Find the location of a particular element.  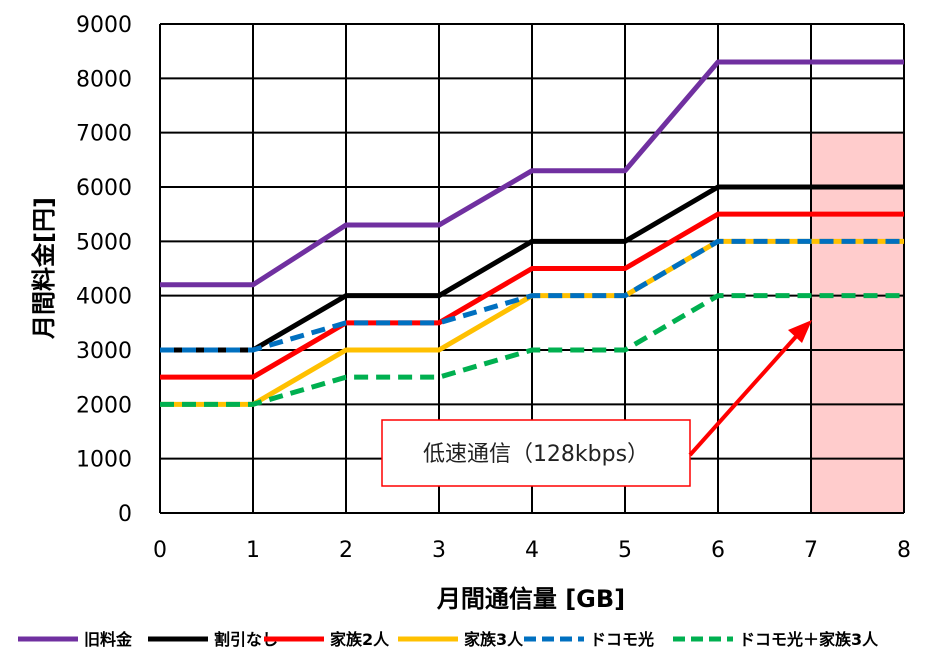

y-tick-label: 7000 is located at coordinates (104, 134).